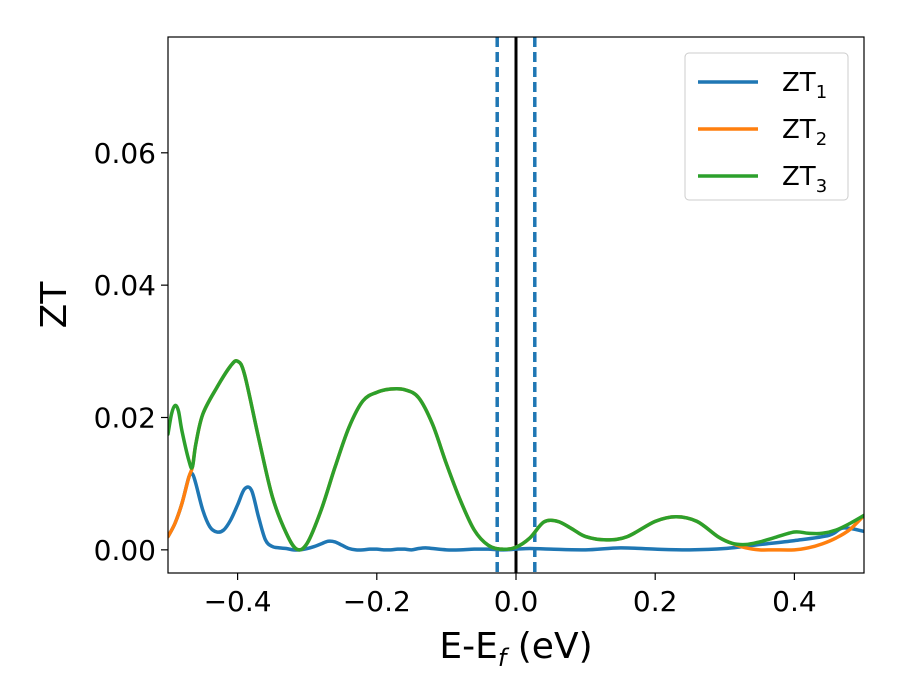 The width and height of the screenshot is (900, 700). What do you see at coordinates (238, 601) in the screenshot?
I see `x-tick-label: −0.4` at bounding box center [238, 601].